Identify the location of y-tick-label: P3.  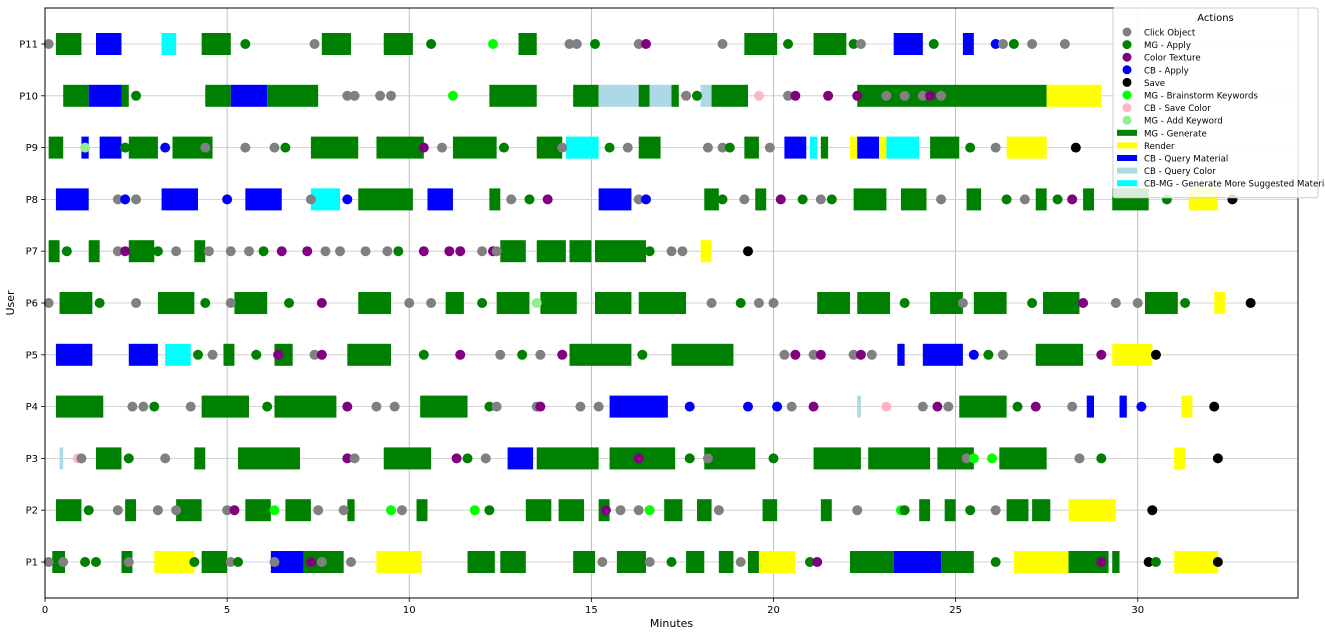
(32, 459).